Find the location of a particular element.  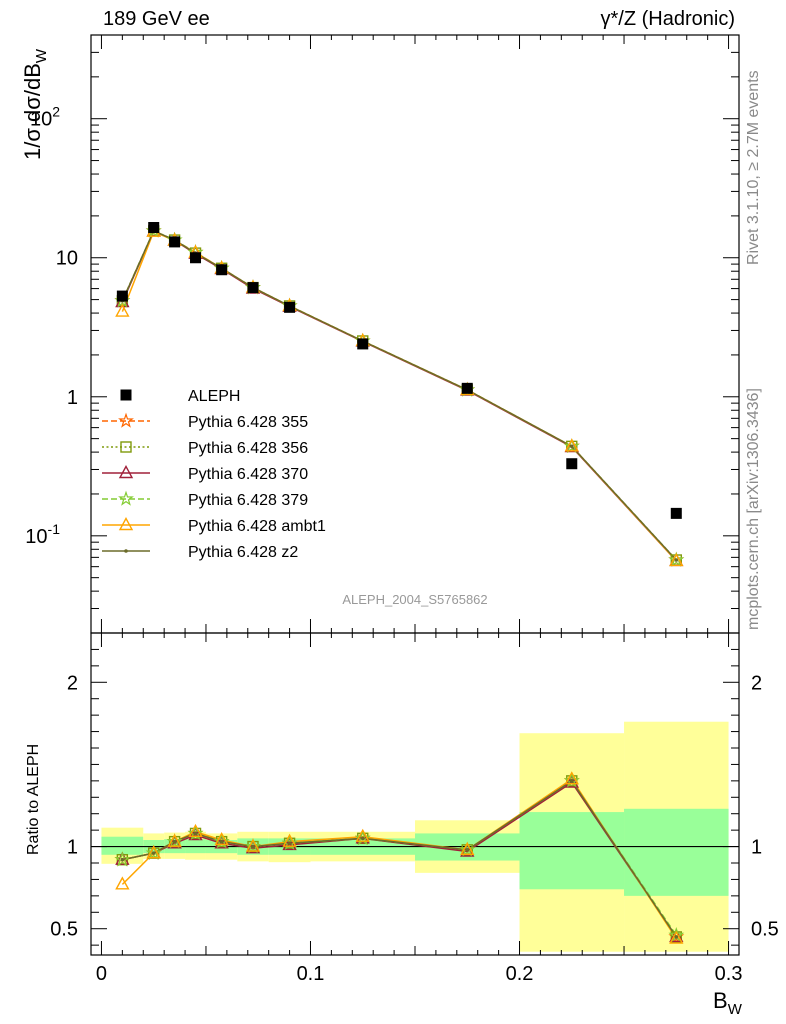

ratio-panel-series is located at coordinates (399, 857).